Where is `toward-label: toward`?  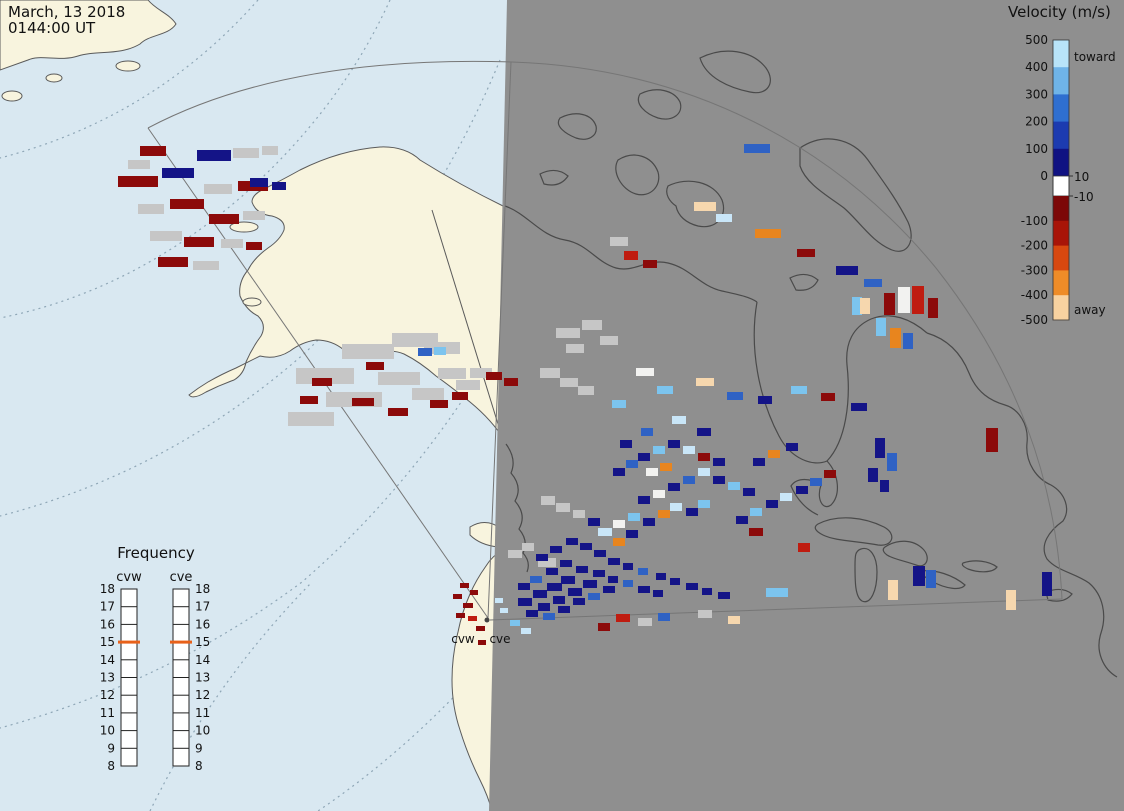 toward-label: toward is located at coordinates (1095, 57).